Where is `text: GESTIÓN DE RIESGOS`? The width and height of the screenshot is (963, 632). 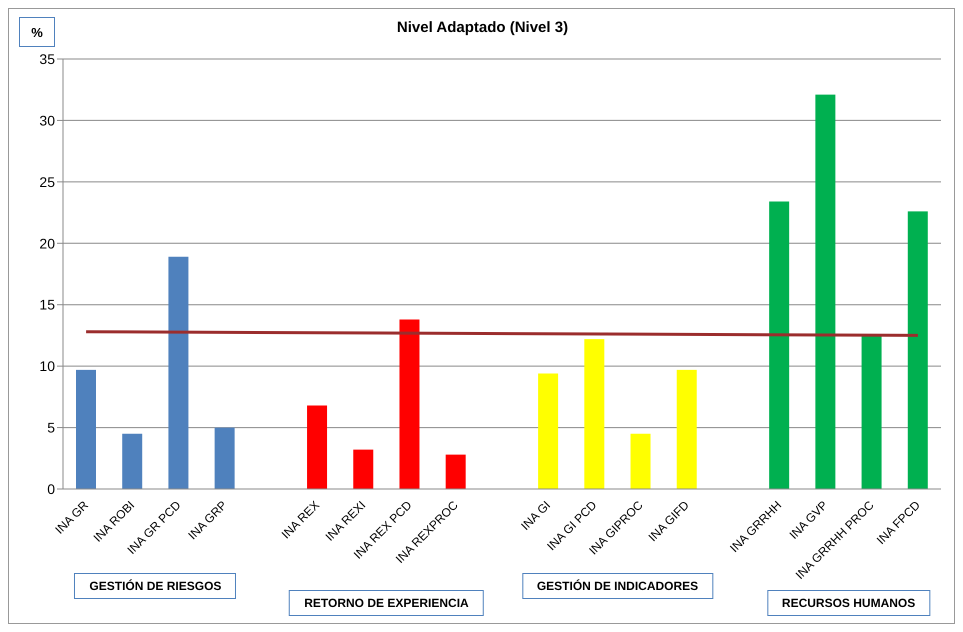 text: GESTIÓN DE RIESGOS is located at coordinates (155, 586).